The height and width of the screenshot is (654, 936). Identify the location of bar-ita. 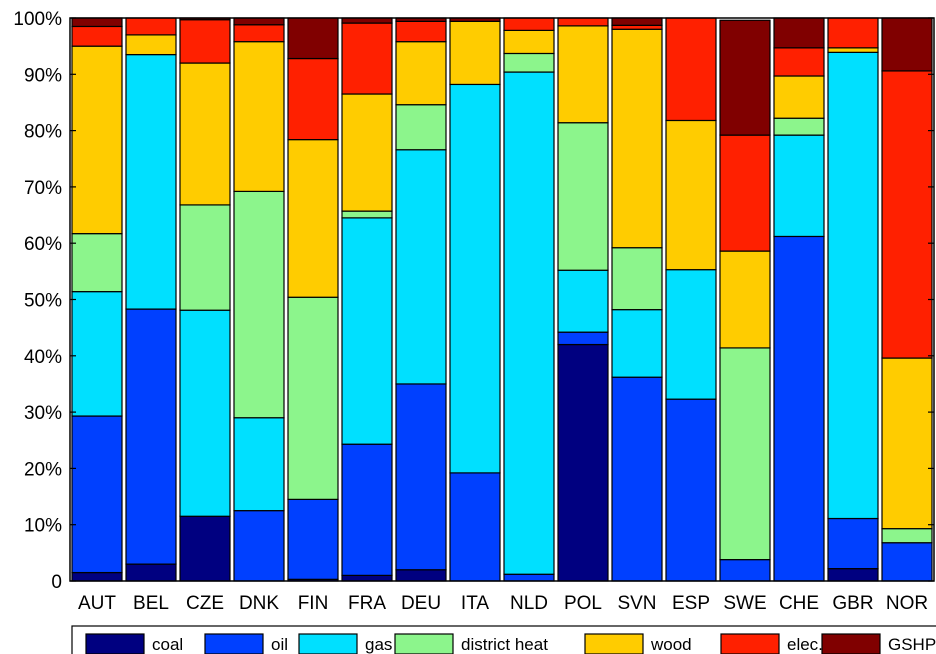
(475, 299).